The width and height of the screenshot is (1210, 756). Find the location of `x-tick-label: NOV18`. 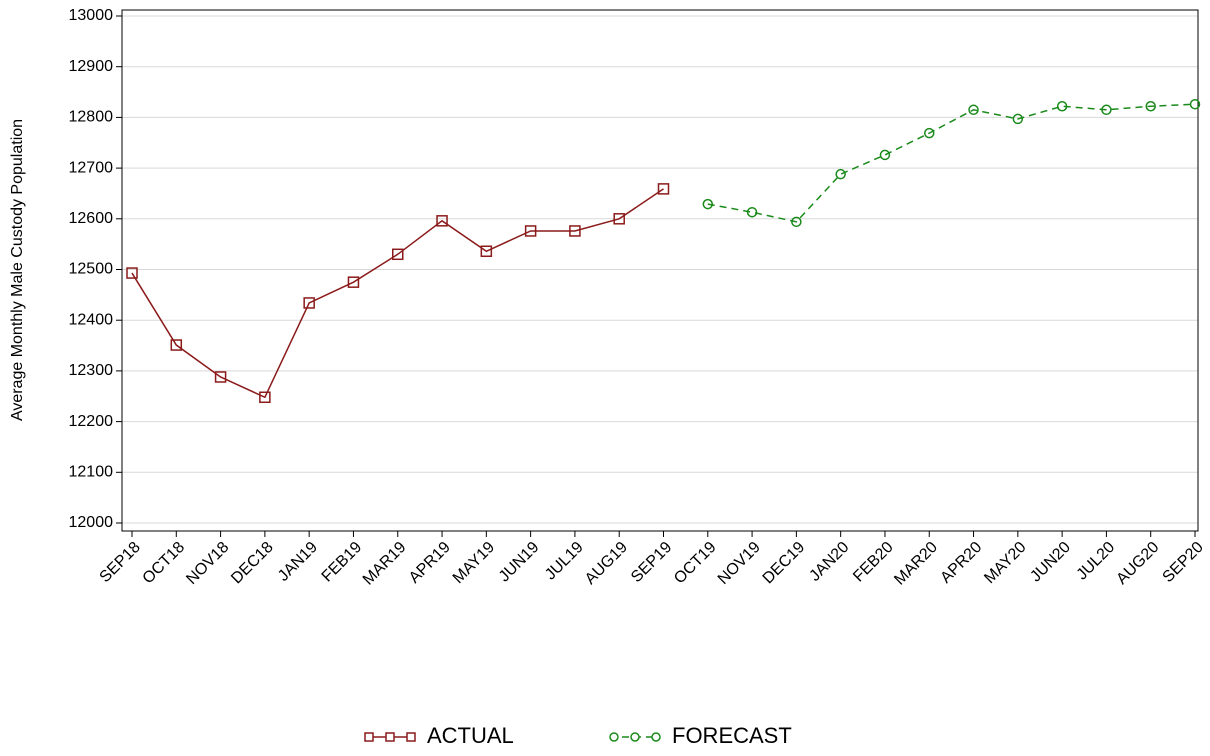

x-tick-label: NOV18 is located at coordinates (207, 563).